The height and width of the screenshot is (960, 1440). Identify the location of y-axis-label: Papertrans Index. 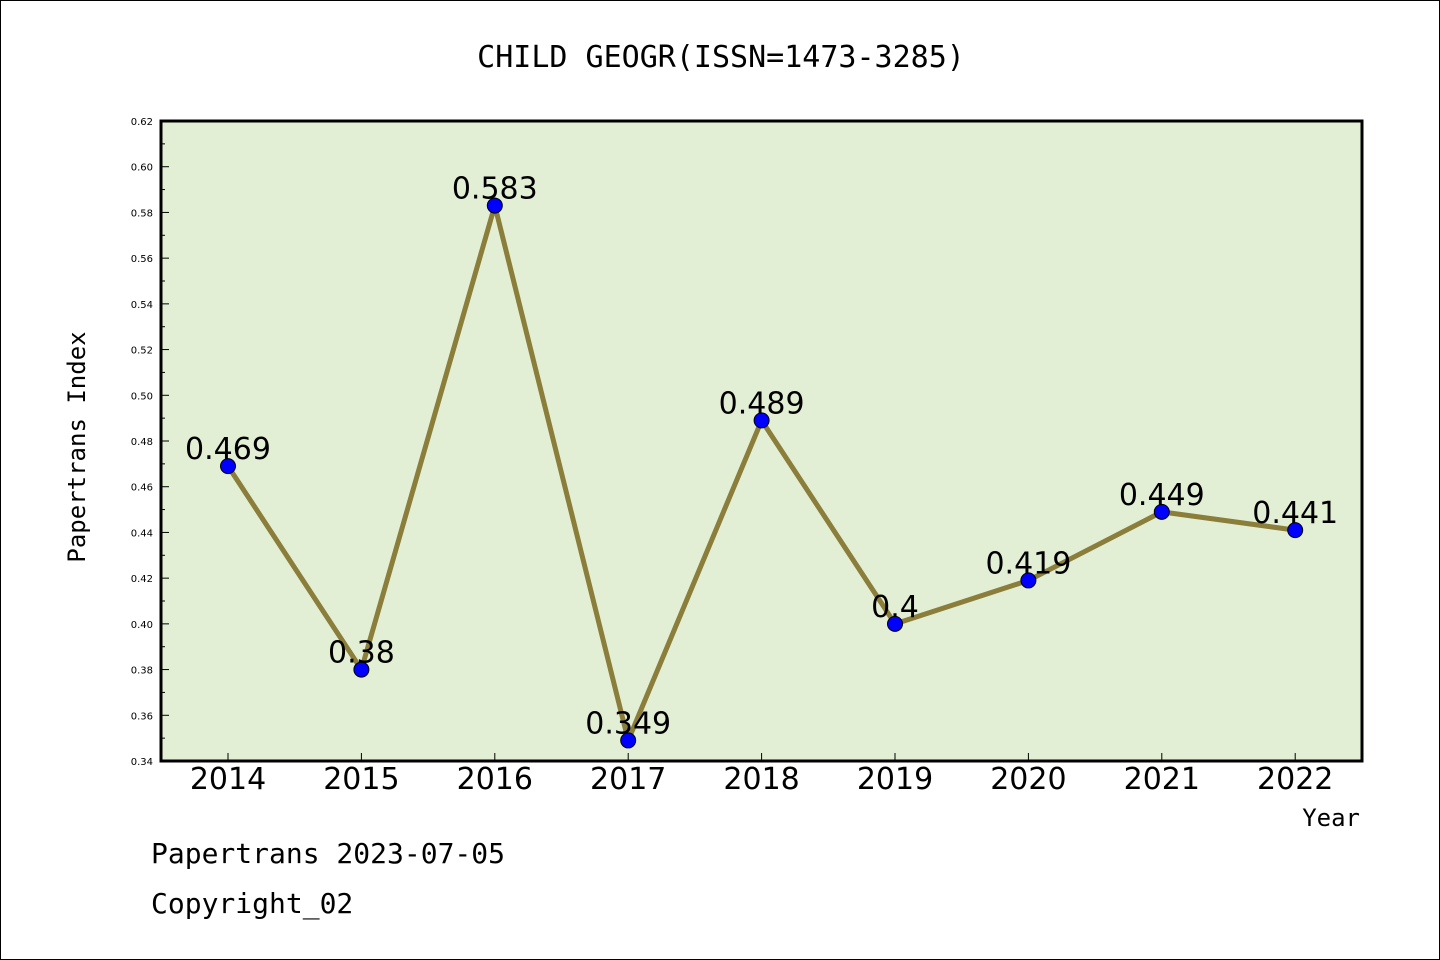
(77, 446).